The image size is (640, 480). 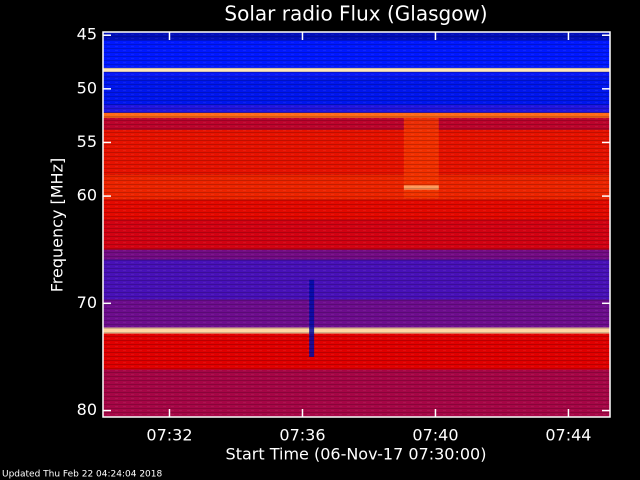 I want to click on y-axis-label: Frequency [MHz], so click(x=57, y=225).